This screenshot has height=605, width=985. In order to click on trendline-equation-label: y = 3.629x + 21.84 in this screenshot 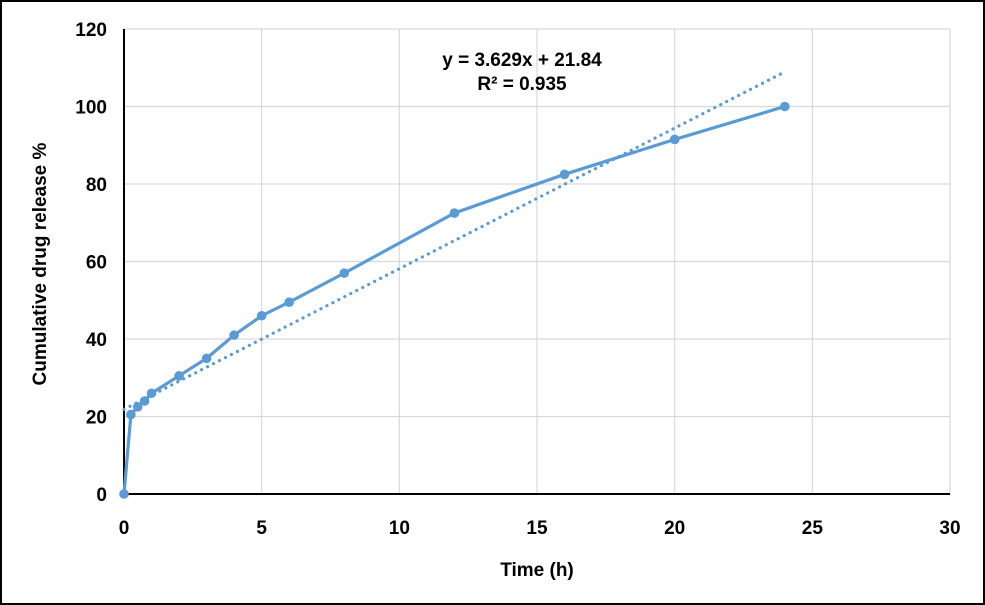, I will do `click(522, 60)`.